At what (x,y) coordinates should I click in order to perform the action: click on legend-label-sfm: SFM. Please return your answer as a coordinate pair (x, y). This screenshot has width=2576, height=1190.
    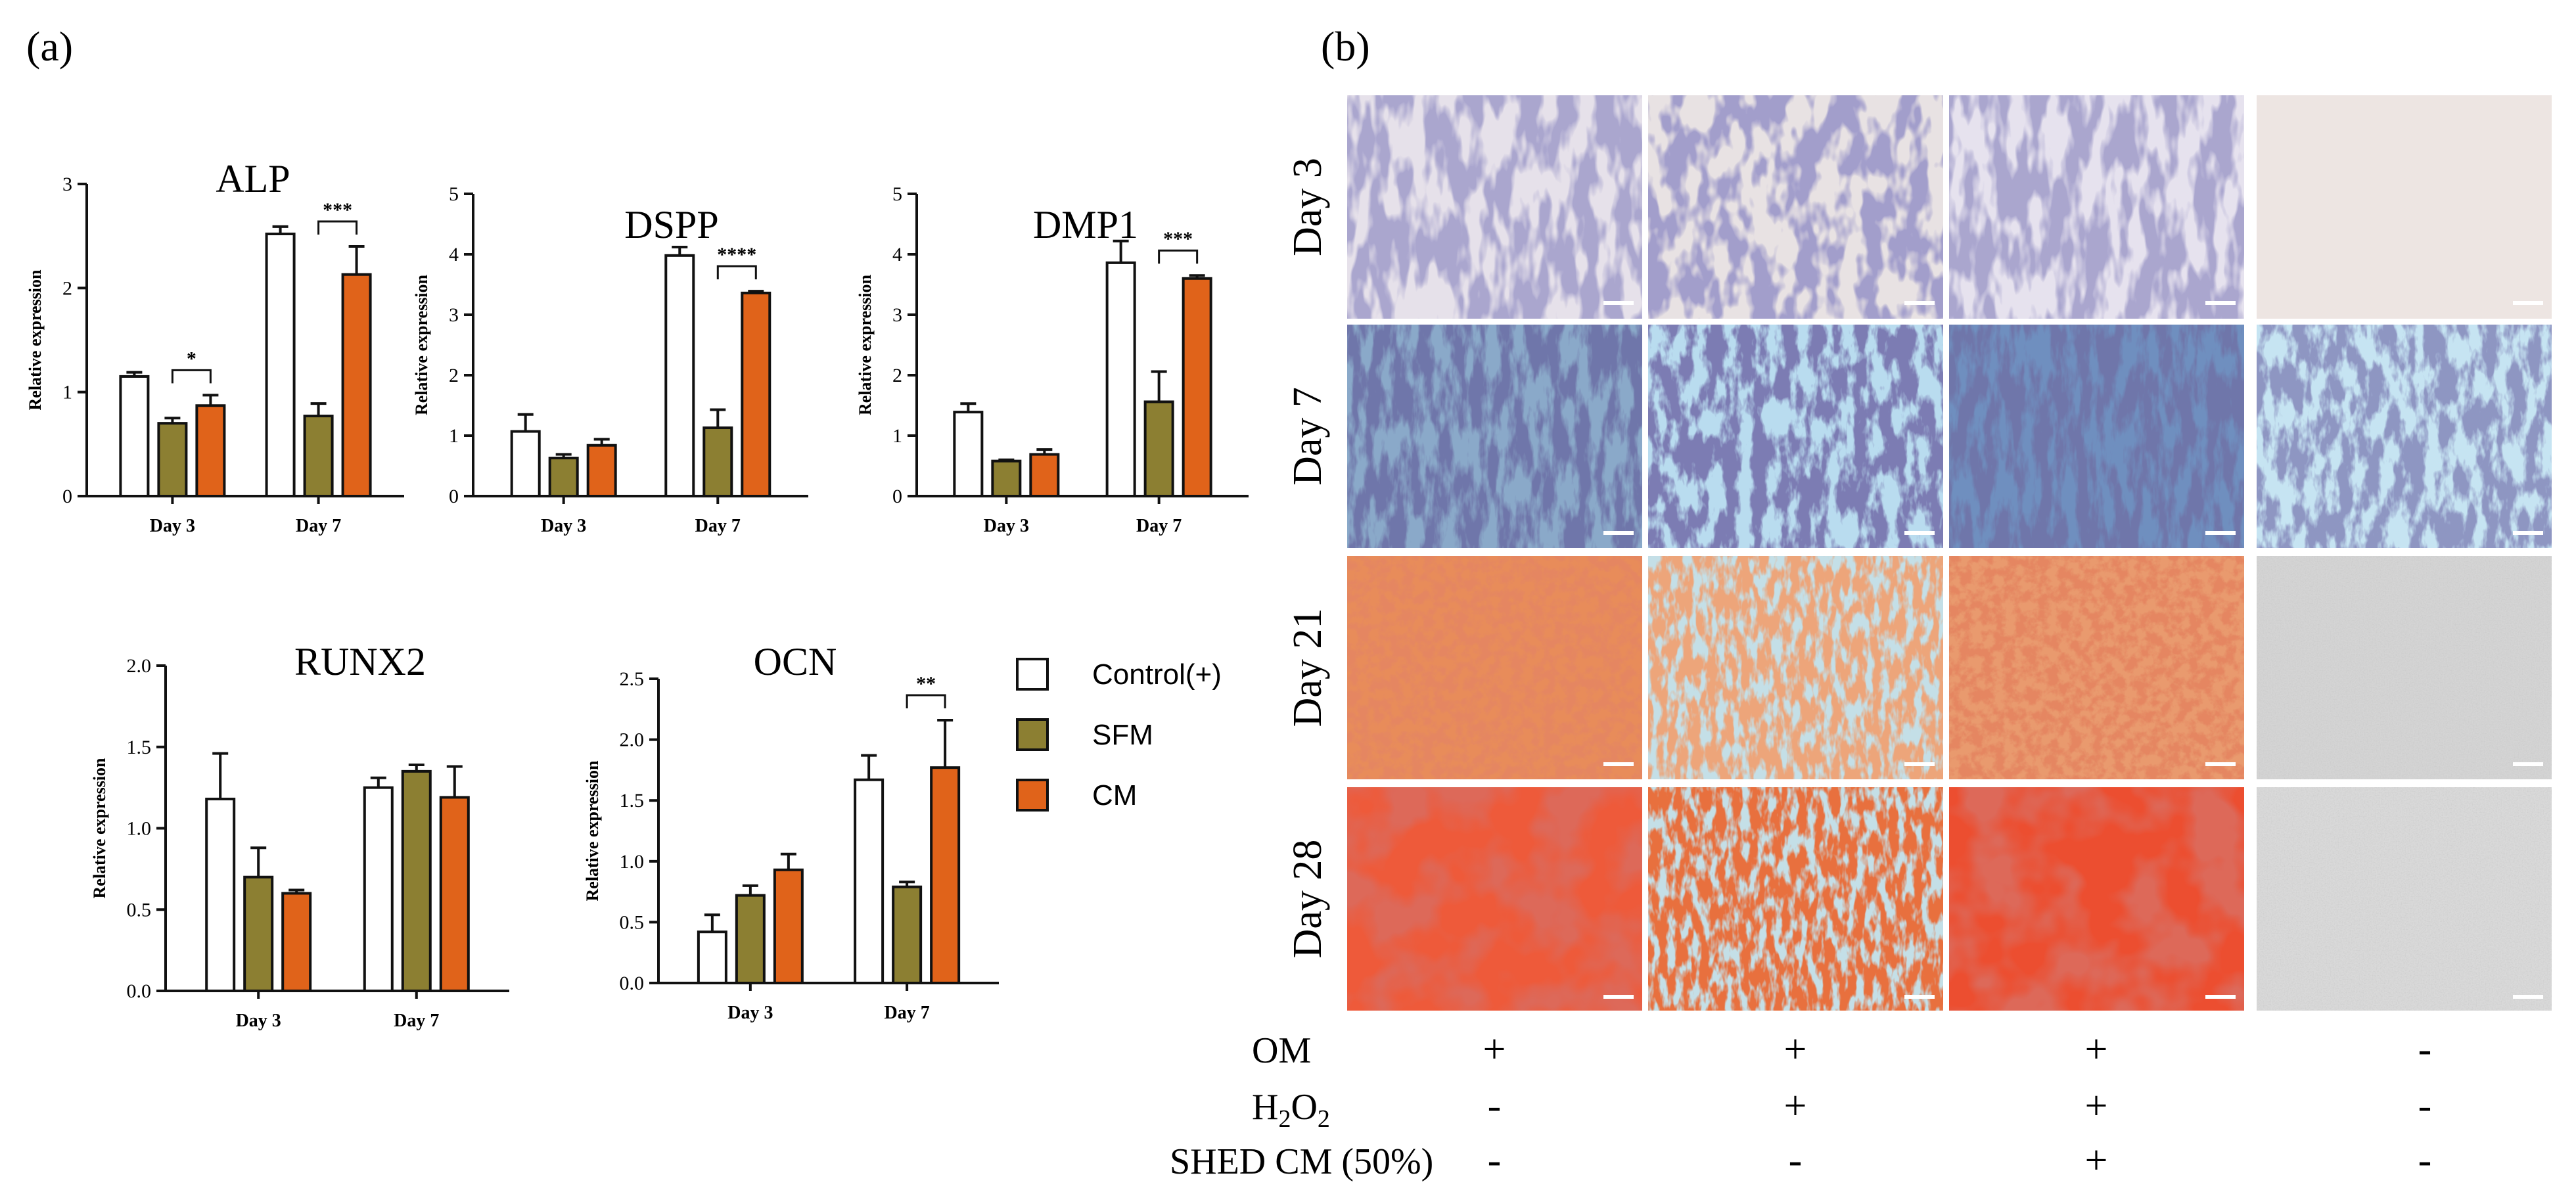
    Looking at the image, I should click on (1122, 735).